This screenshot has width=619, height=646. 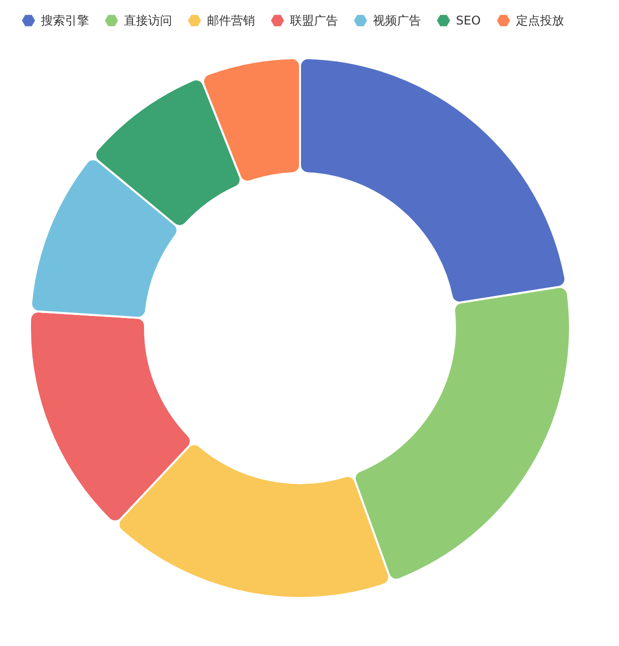 I want to click on legend-label: 联盟广告, so click(x=314, y=21).